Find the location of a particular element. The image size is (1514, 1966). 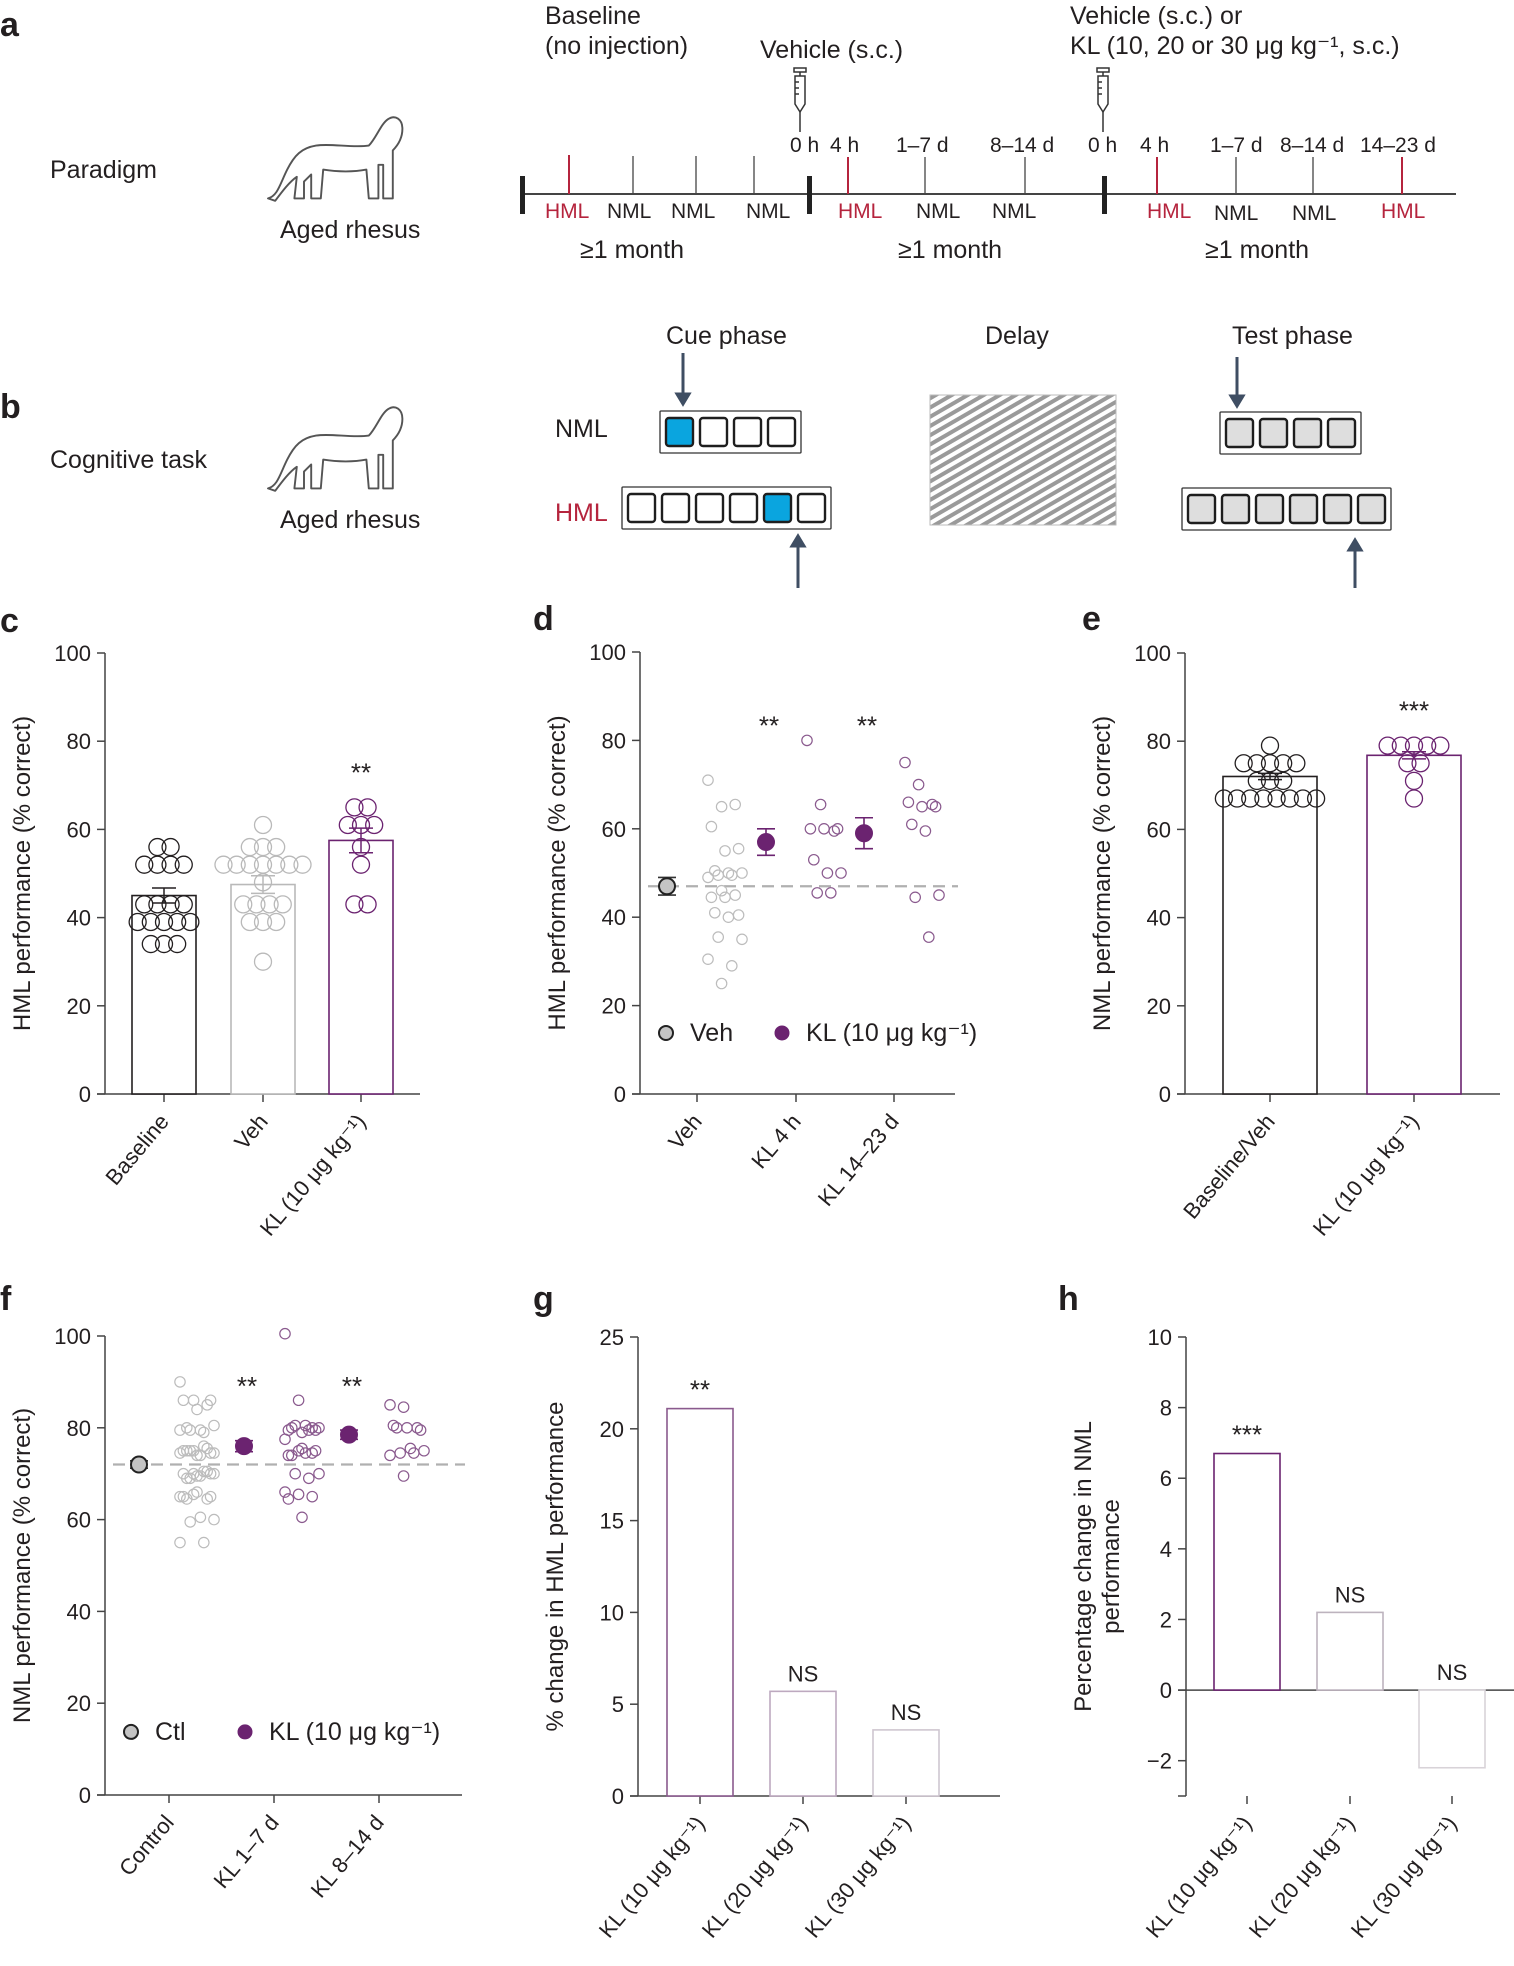

x-tick-label: KL 14–23 d is located at coordinates (858, 1160).